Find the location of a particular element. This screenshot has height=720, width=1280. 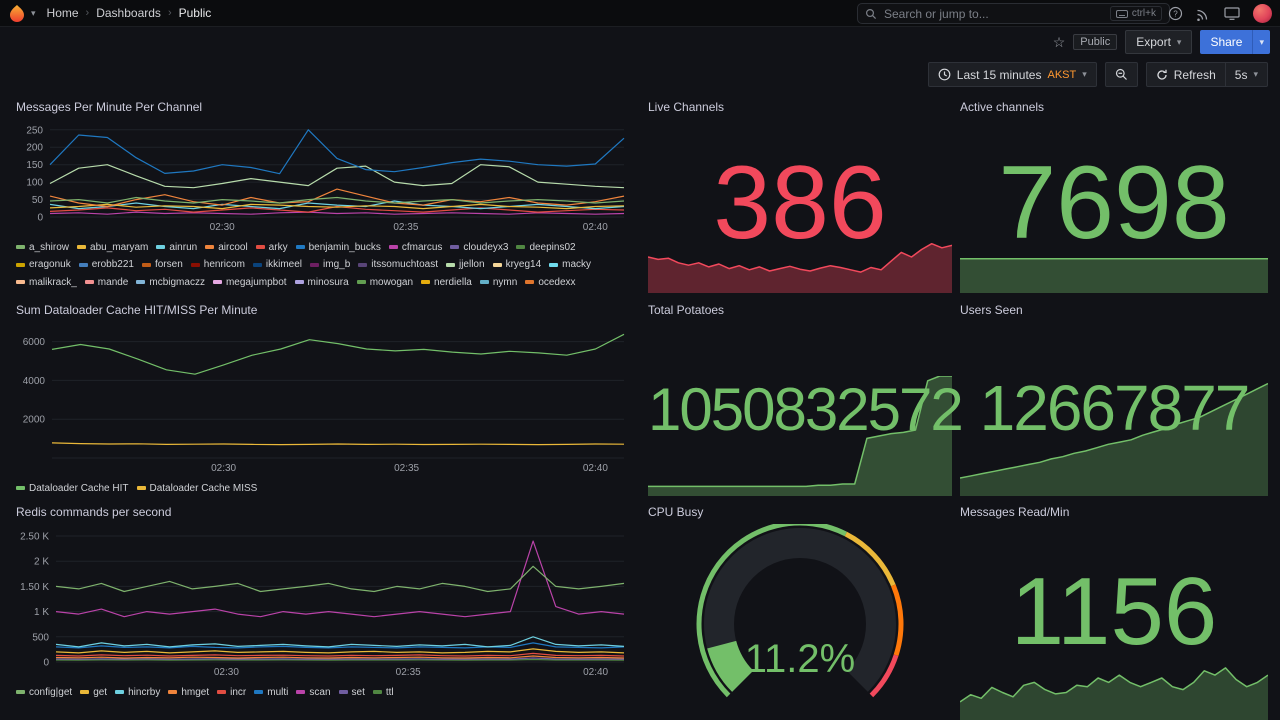

legend-item: stormsy is located at coordinates (573, 293).